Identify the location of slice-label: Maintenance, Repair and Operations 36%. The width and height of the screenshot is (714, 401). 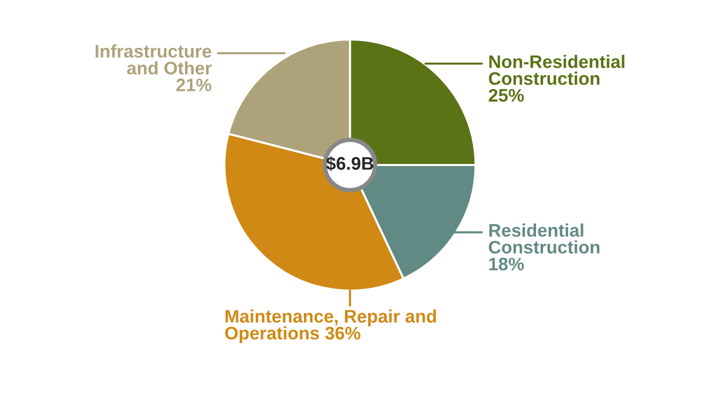
(330, 326).